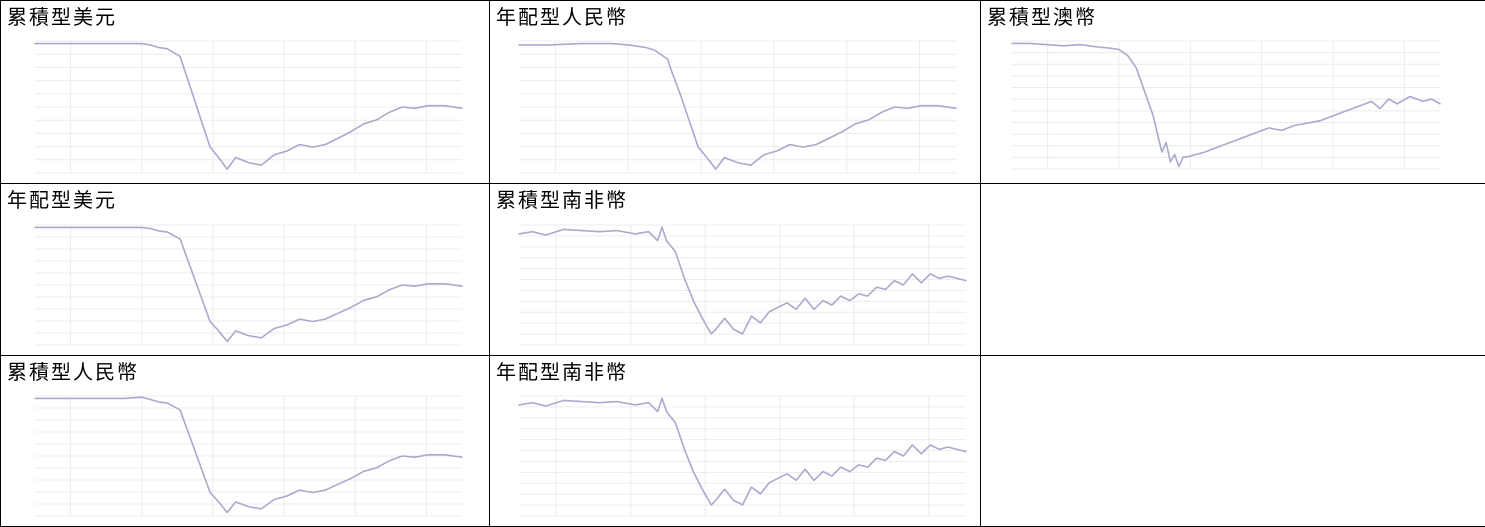  I want to click on chart-annual-usd, so click(238, 288).